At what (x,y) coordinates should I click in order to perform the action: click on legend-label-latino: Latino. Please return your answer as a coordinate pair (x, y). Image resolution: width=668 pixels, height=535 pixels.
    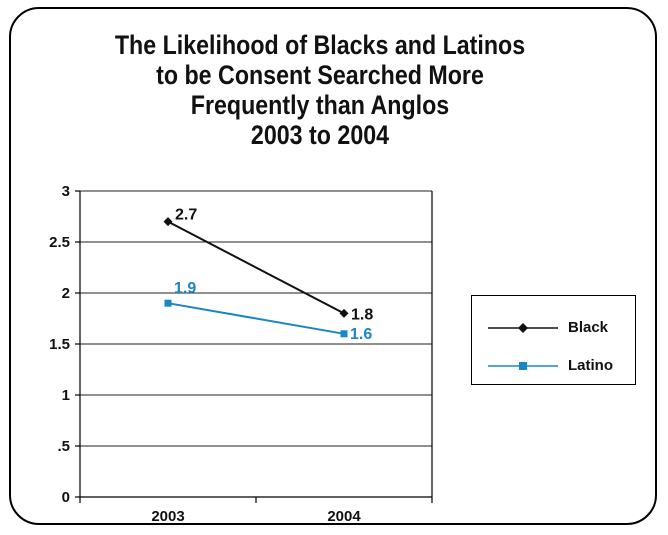
    Looking at the image, I should click on (590, 365).